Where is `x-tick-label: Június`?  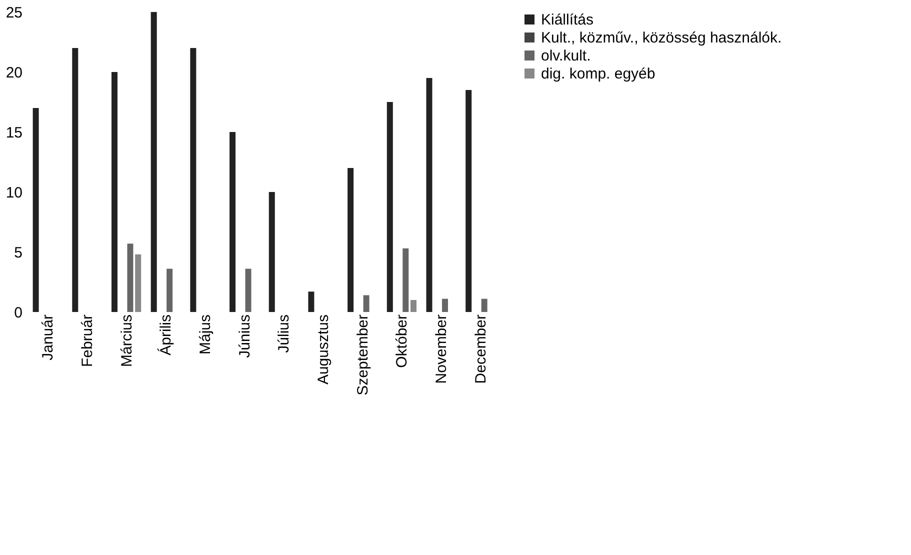
x-tick-label: Június is located at coordinates (245, 336).